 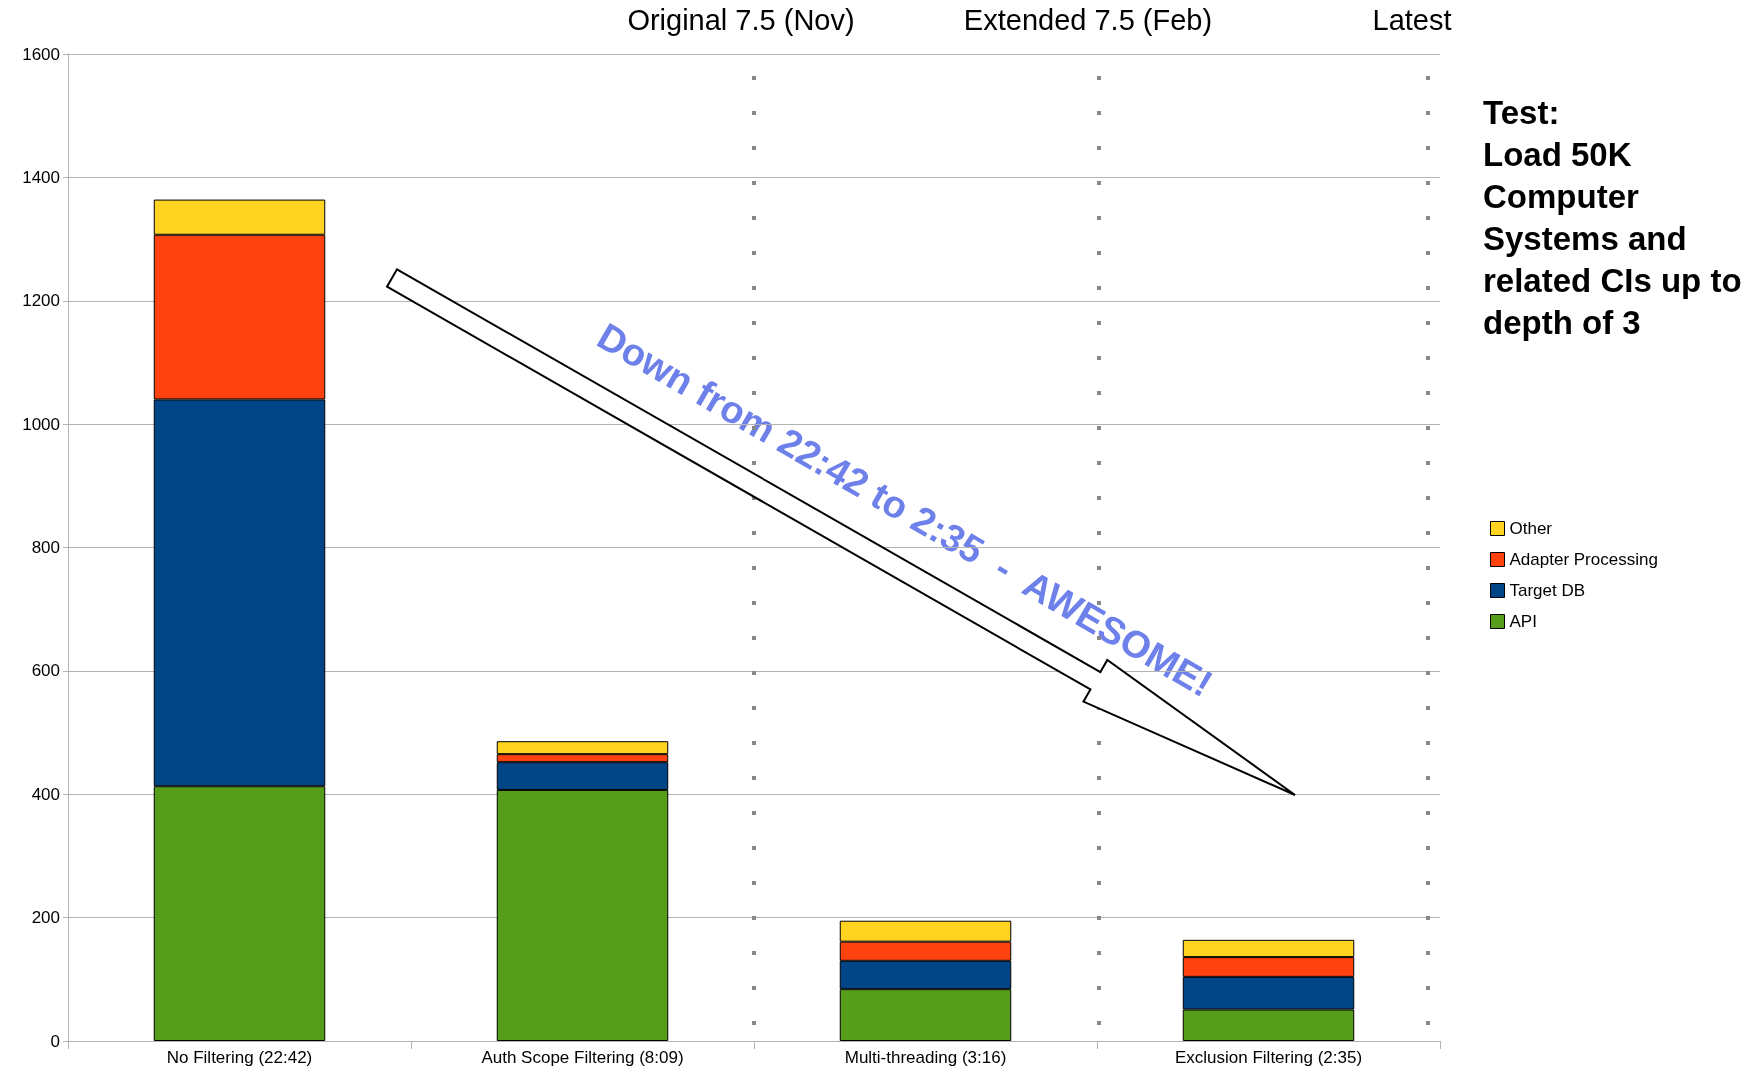 What do you see at coordinates (45, 547) in the screenshot?
I see `y-tick-label: 800` at bounding box center [45, 547].